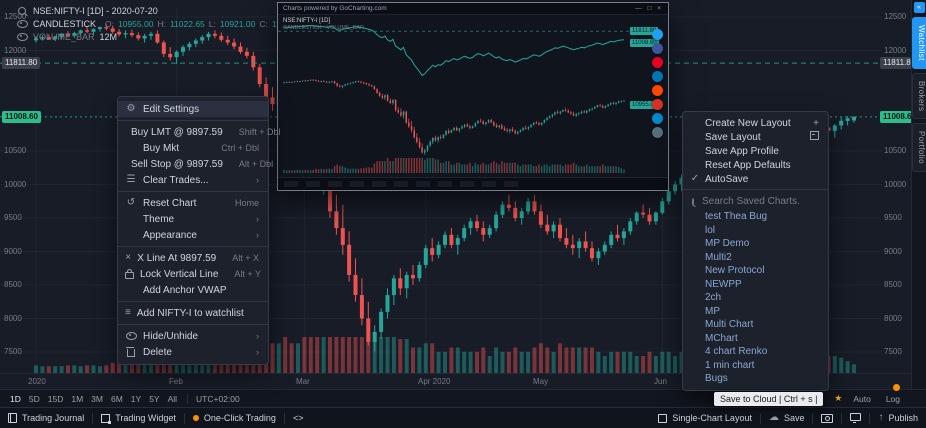 The height and width of the screenshot is (428, 926). What do you see at coordinates (193, 274) in the screenshot?
I see `context-menu-item: Lock Vertical Line Alt + Y` at bounding box center [193, 274].